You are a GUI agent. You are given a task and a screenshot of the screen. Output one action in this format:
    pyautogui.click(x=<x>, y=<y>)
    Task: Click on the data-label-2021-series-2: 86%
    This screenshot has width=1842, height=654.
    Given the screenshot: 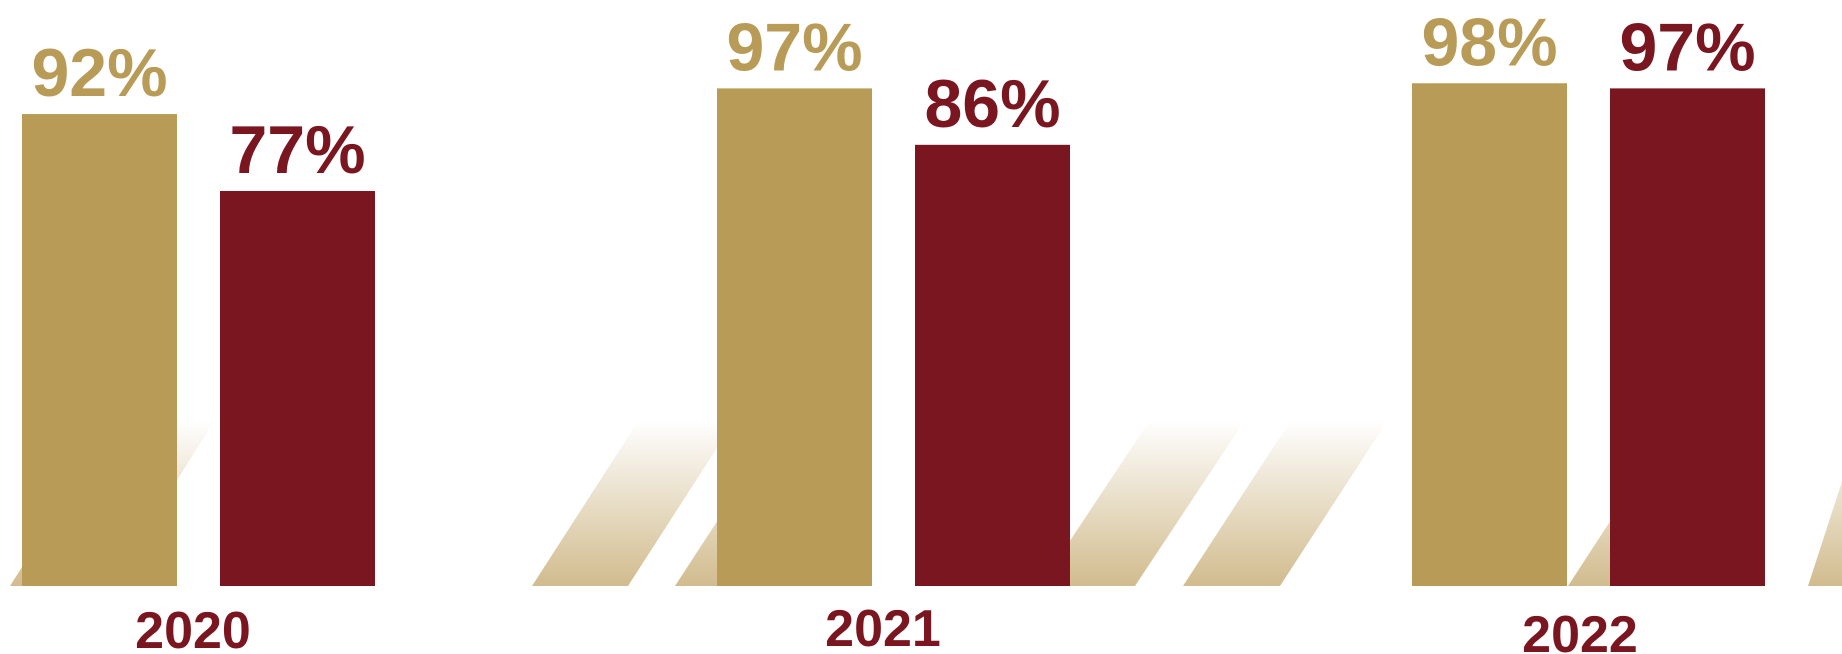 What is the action you would take?
    pyautogui.click(x=992, y=104)
    